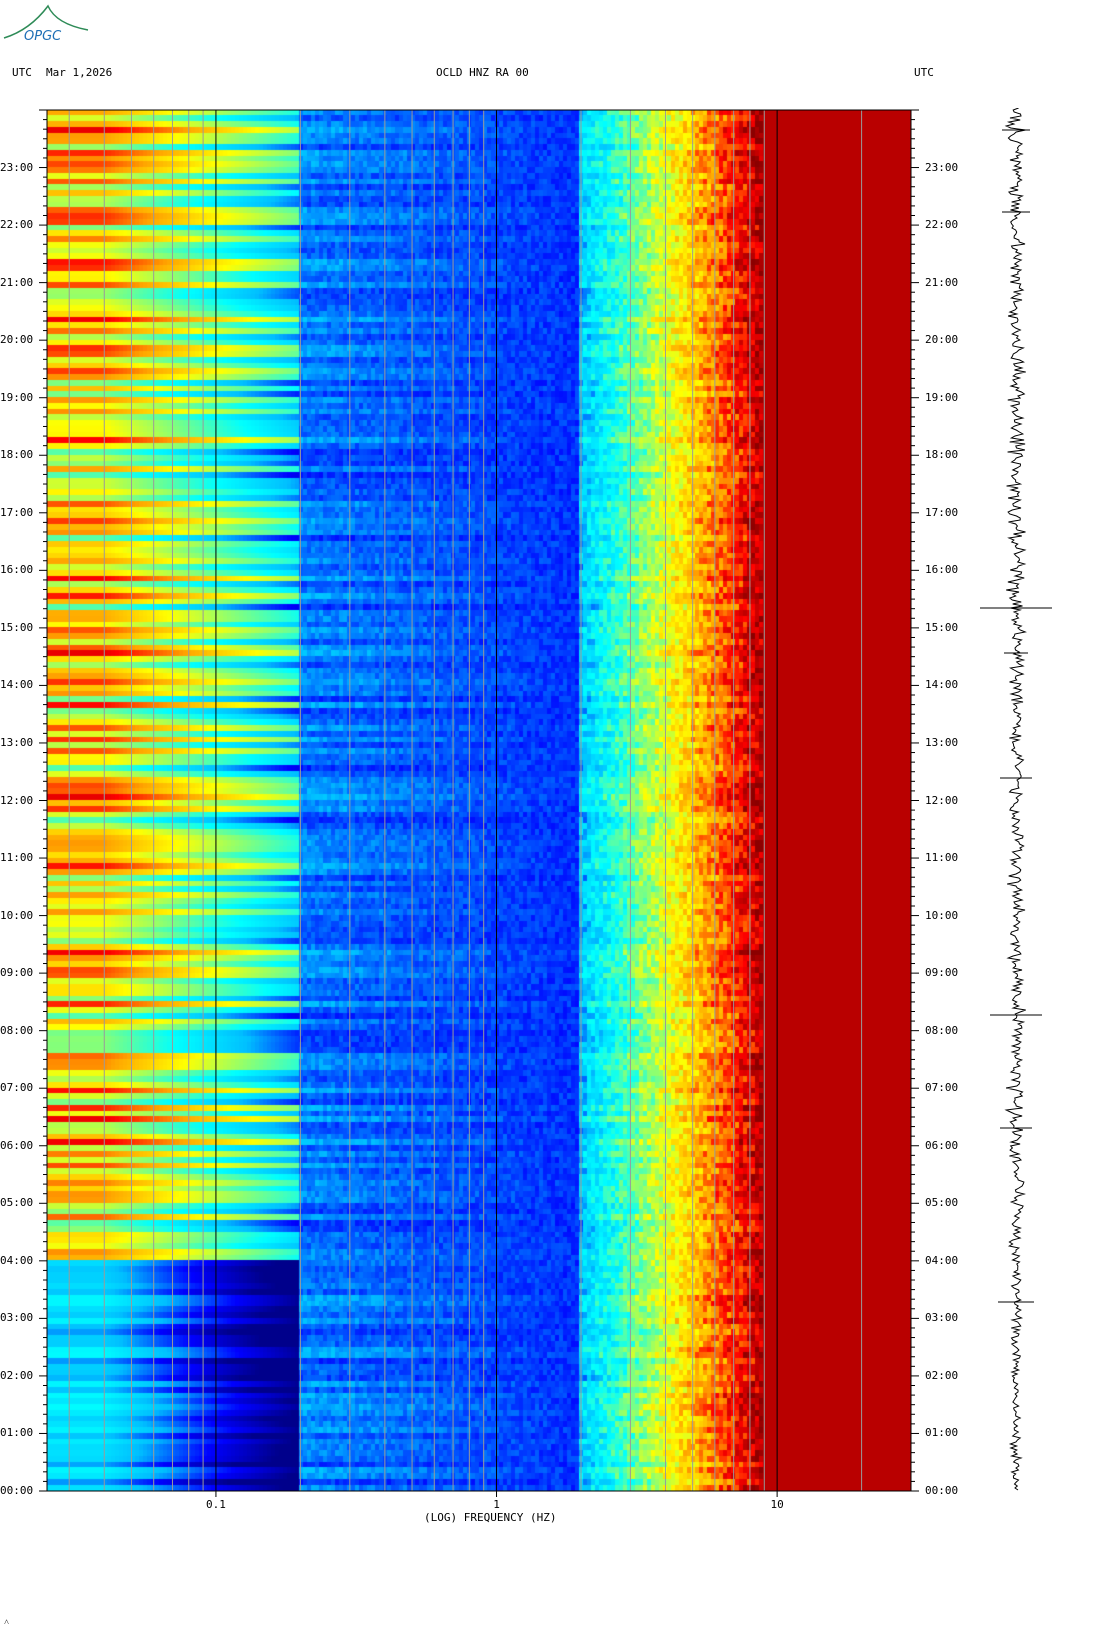 The image size is (1102, 1634). What do you see at coordinates (942, 397) in the screenshot?
I see `y-tick-label-right: 19:00` at bounding box center [942, 397].